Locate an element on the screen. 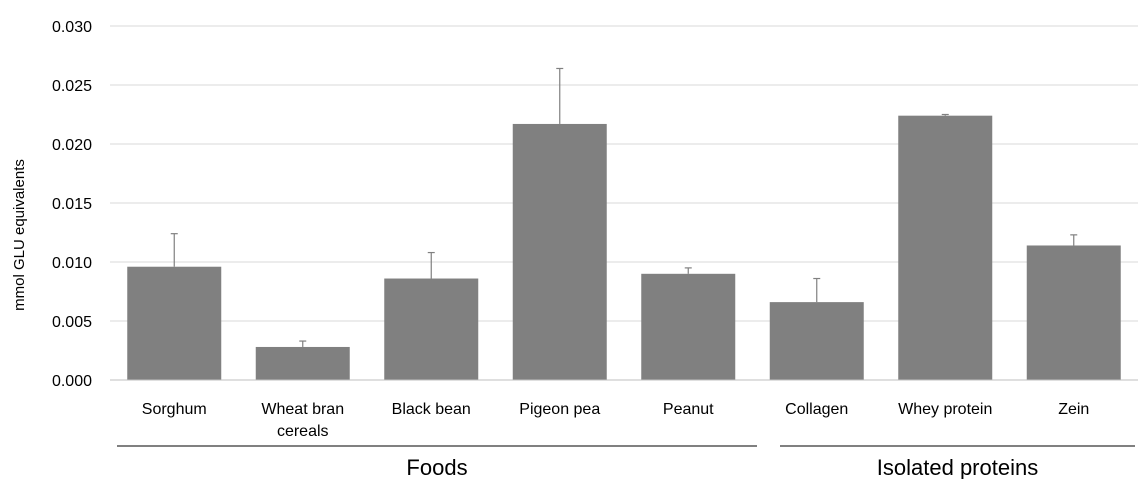 This screenshot has height=484, width=1143. group-label: Isolated proteins is located at coordinates (957, 467).